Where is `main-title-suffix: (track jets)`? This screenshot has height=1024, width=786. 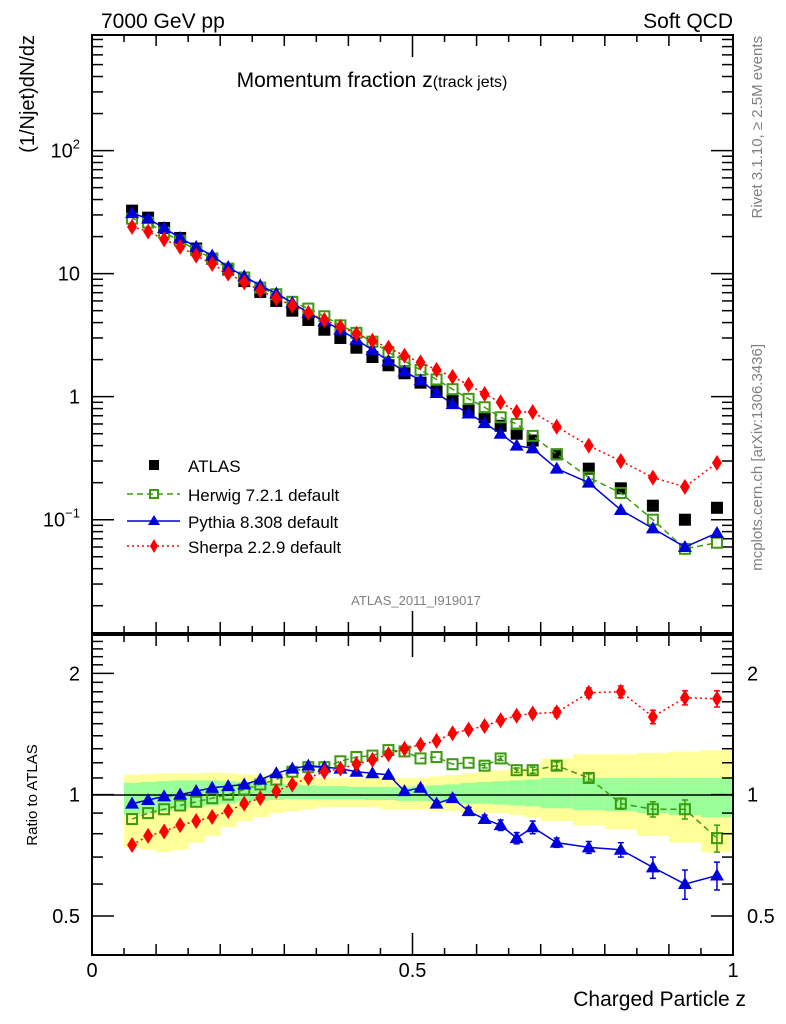
main-title-suffix: (track jets) is located at coordinates (470, 82).